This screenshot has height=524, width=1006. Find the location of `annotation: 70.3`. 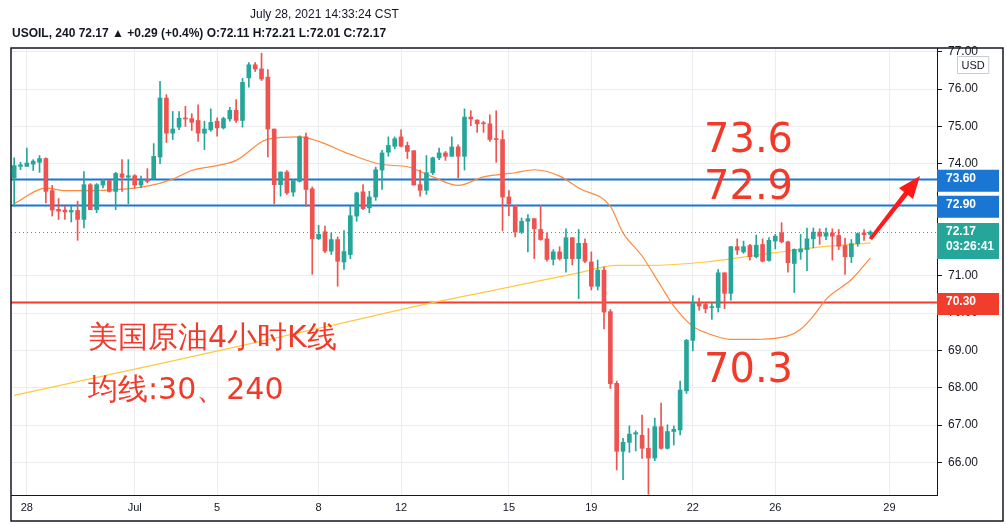

annotation: 70.3 is located at coordinates (749, 368).